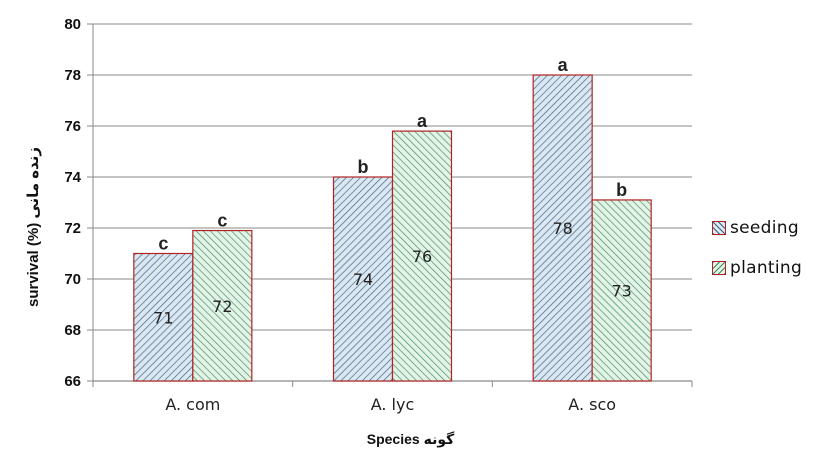 The height and width of the screenshot is (456, 837). I want to click on bar-value-label: 73, so click(621, 290).